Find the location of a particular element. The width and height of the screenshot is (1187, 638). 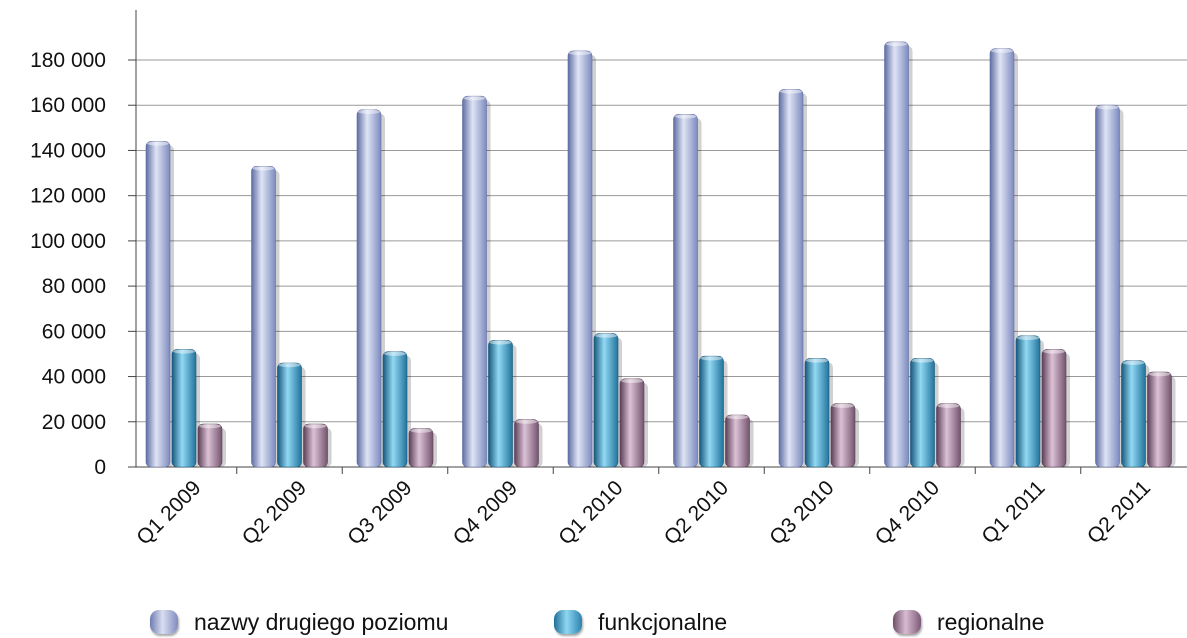

legend-item-series-2: funkcjonalne is located at coordinates (640, 622).